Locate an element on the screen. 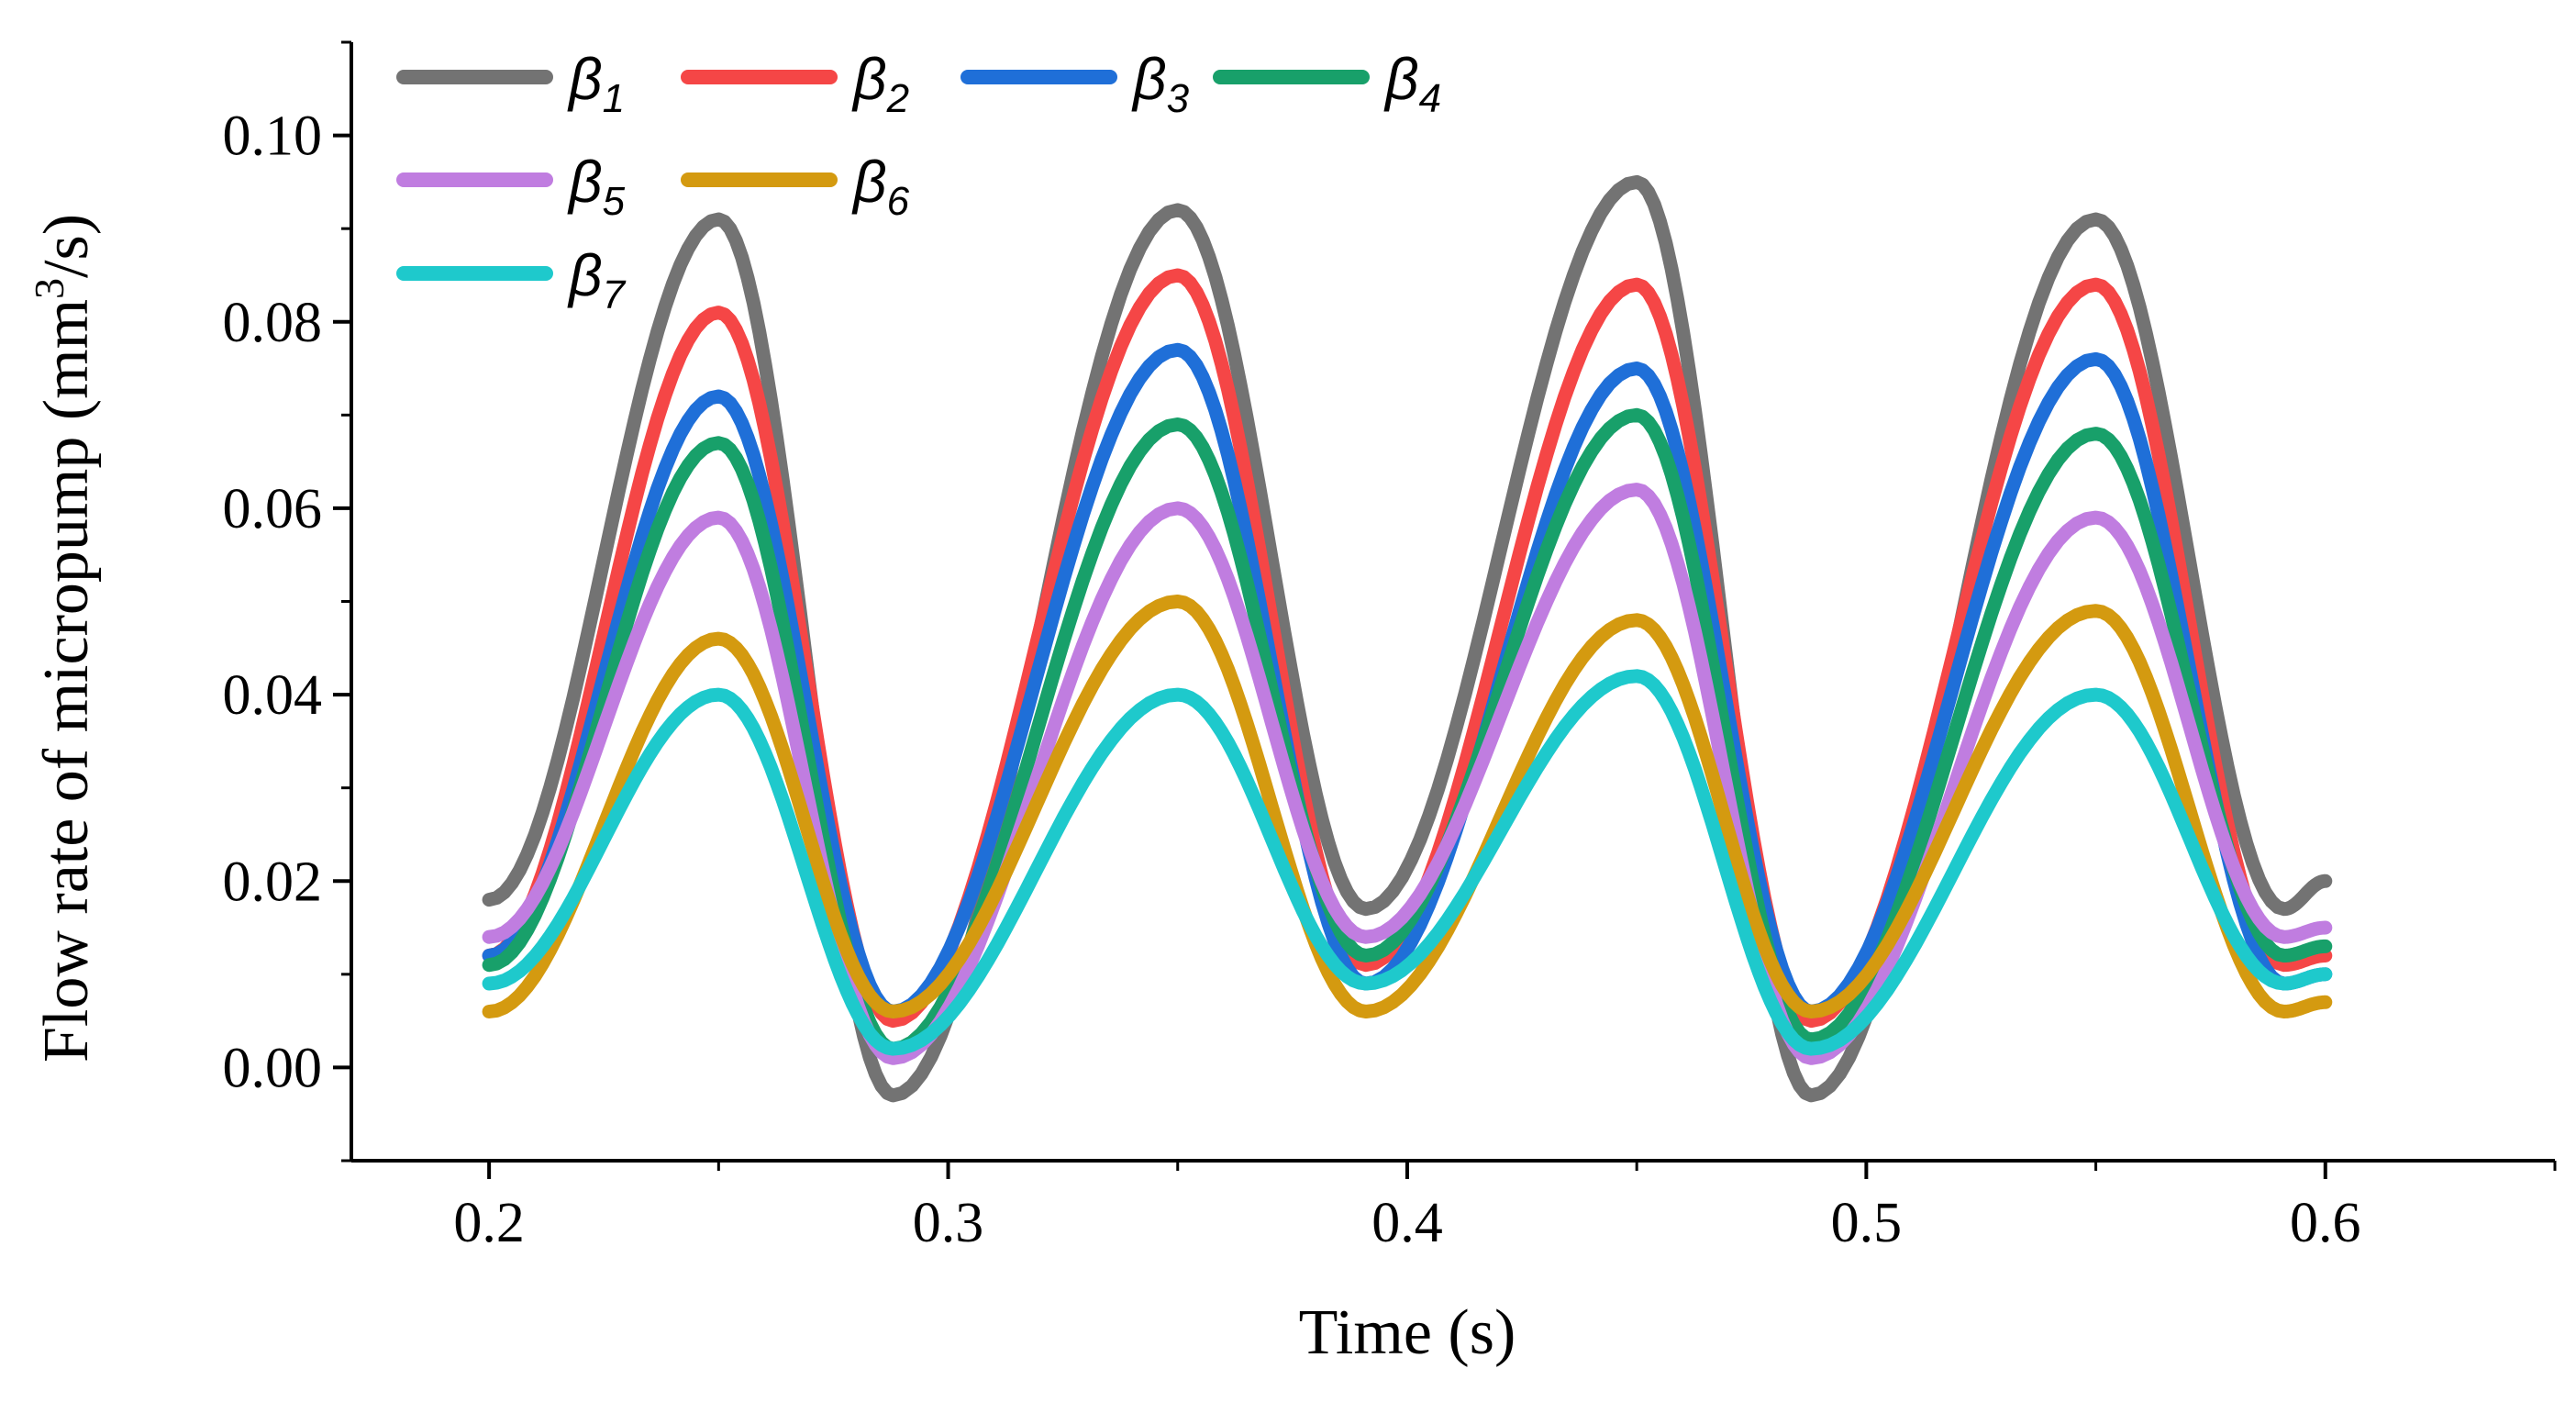 Image resolution: width=2576 pixels, height=1402 pixels. y-tick-label: 0.02 is located at coordinates (273, 882).